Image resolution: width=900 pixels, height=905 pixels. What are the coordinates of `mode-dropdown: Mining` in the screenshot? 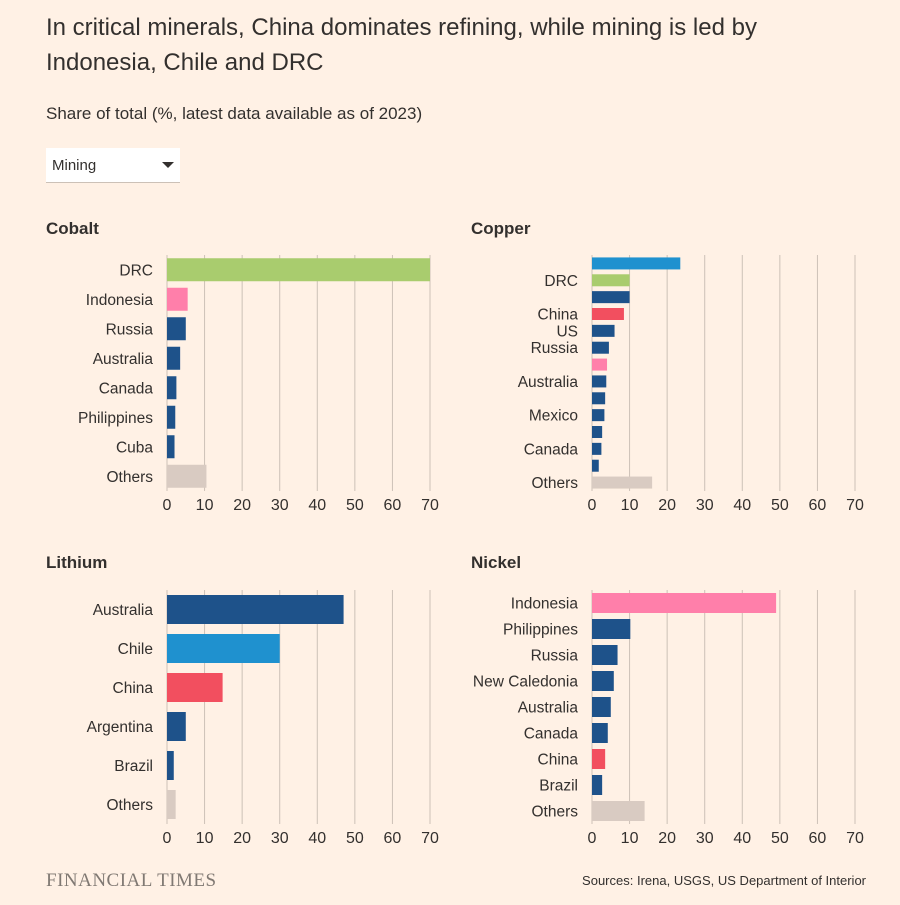 It's located at (113, 165).